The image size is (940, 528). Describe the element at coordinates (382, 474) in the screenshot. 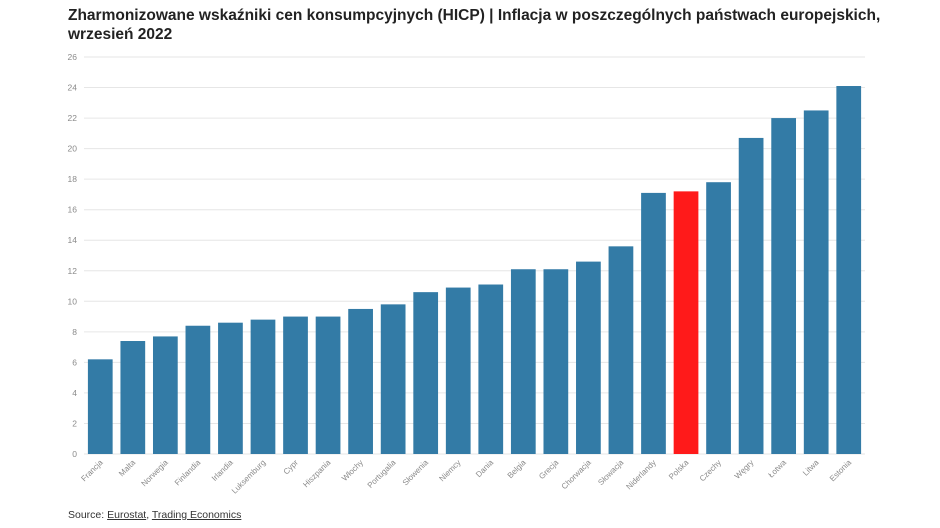

I see `x-tick-label: Portugalia` at that location.